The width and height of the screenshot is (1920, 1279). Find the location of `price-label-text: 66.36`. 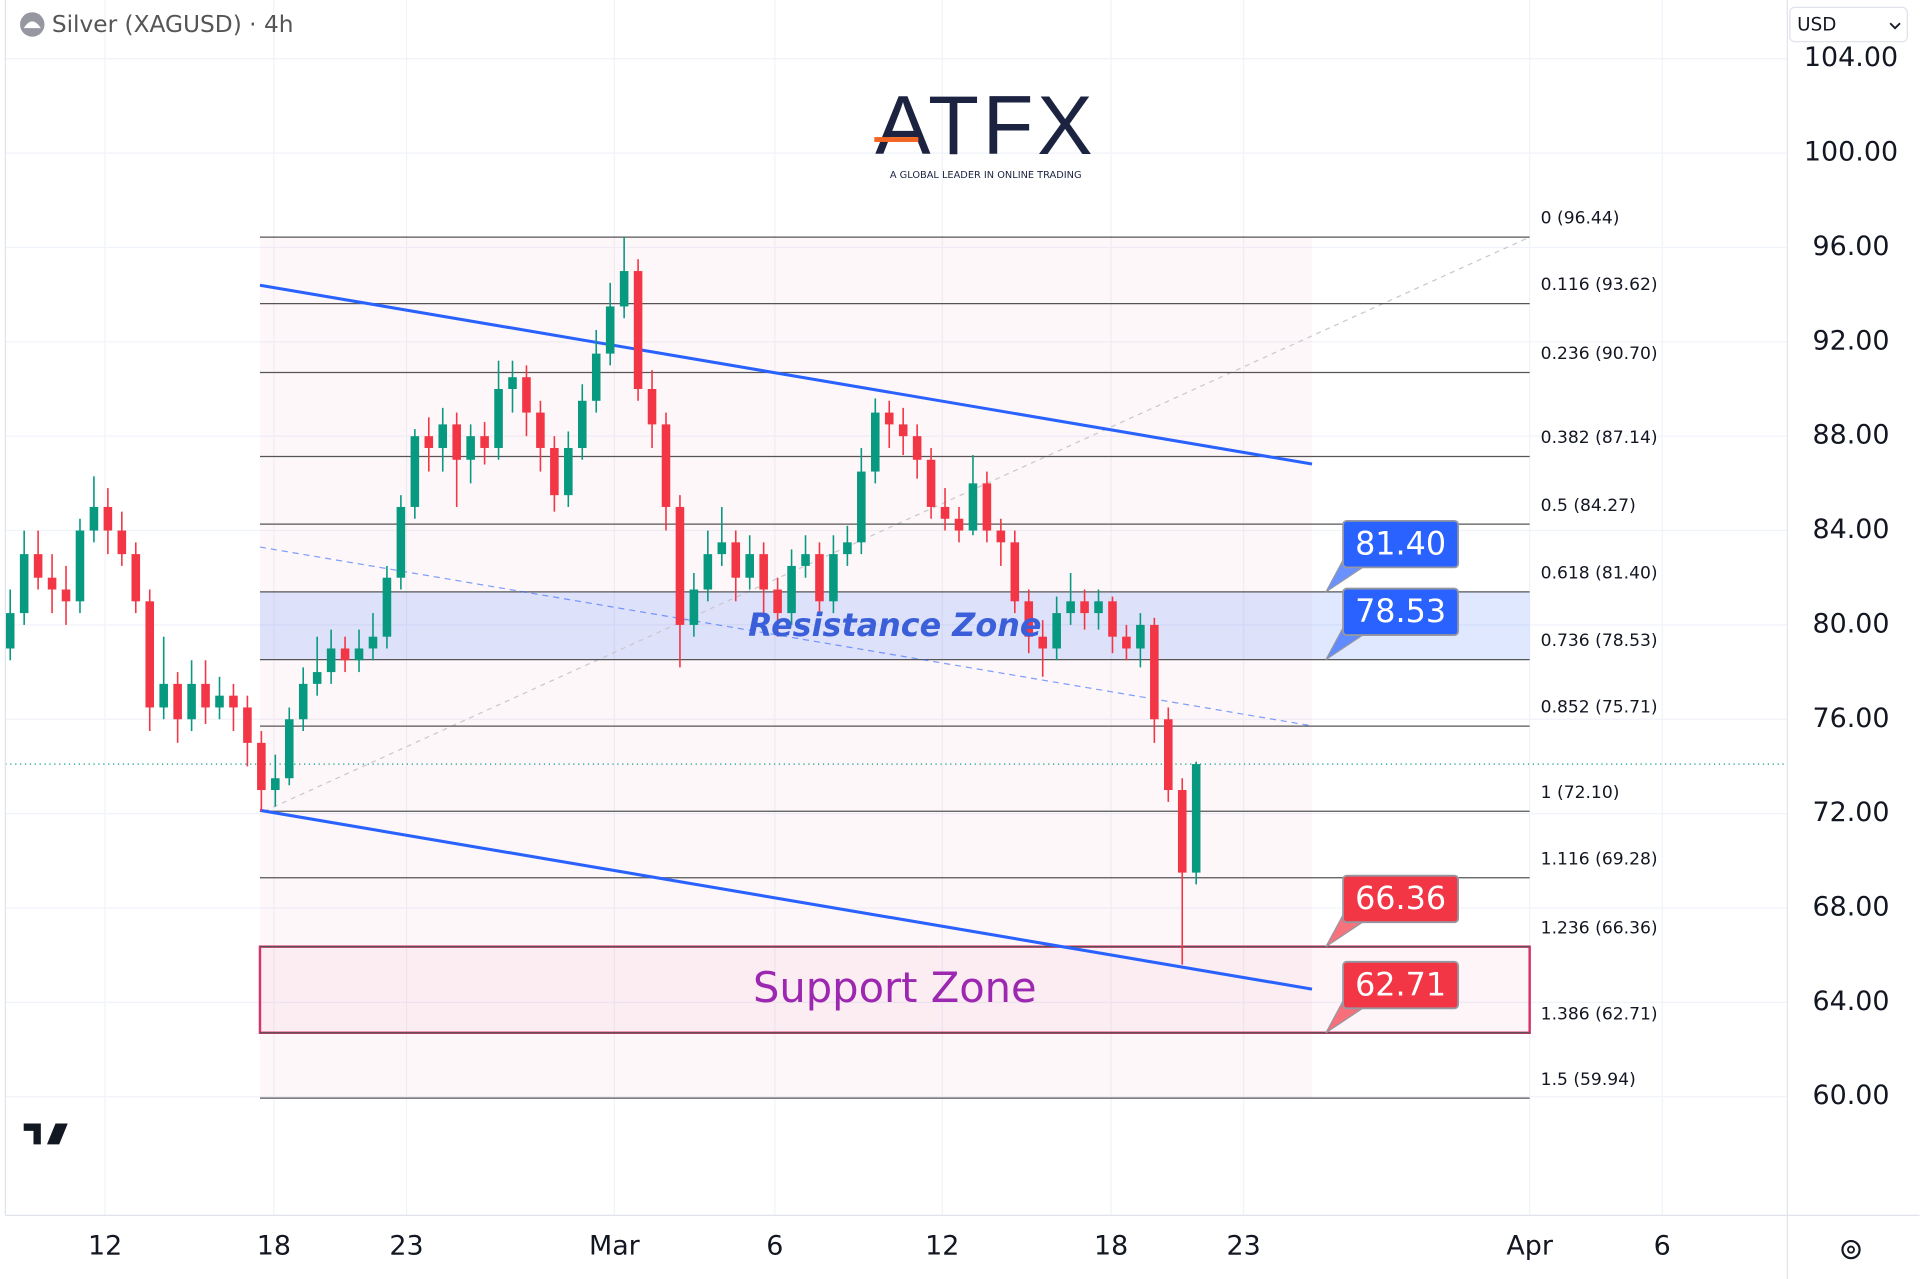

price-label-text: 66.36 is located at coordinates (1400, 898).